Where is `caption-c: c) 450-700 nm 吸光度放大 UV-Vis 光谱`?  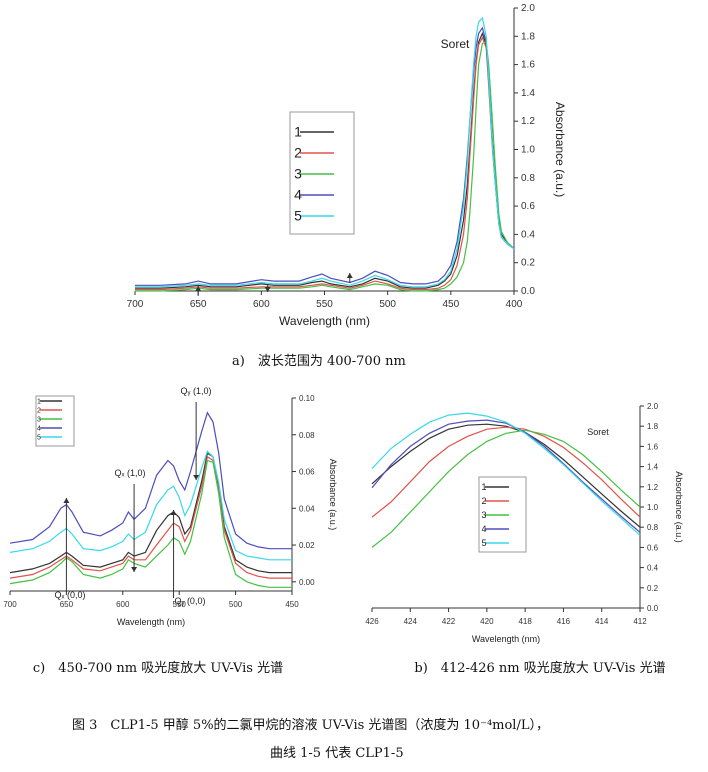 caption-c: c) 450-700 nm 吸光度放大 UV-Vis 光谱 is located at coordinates (158, 668).